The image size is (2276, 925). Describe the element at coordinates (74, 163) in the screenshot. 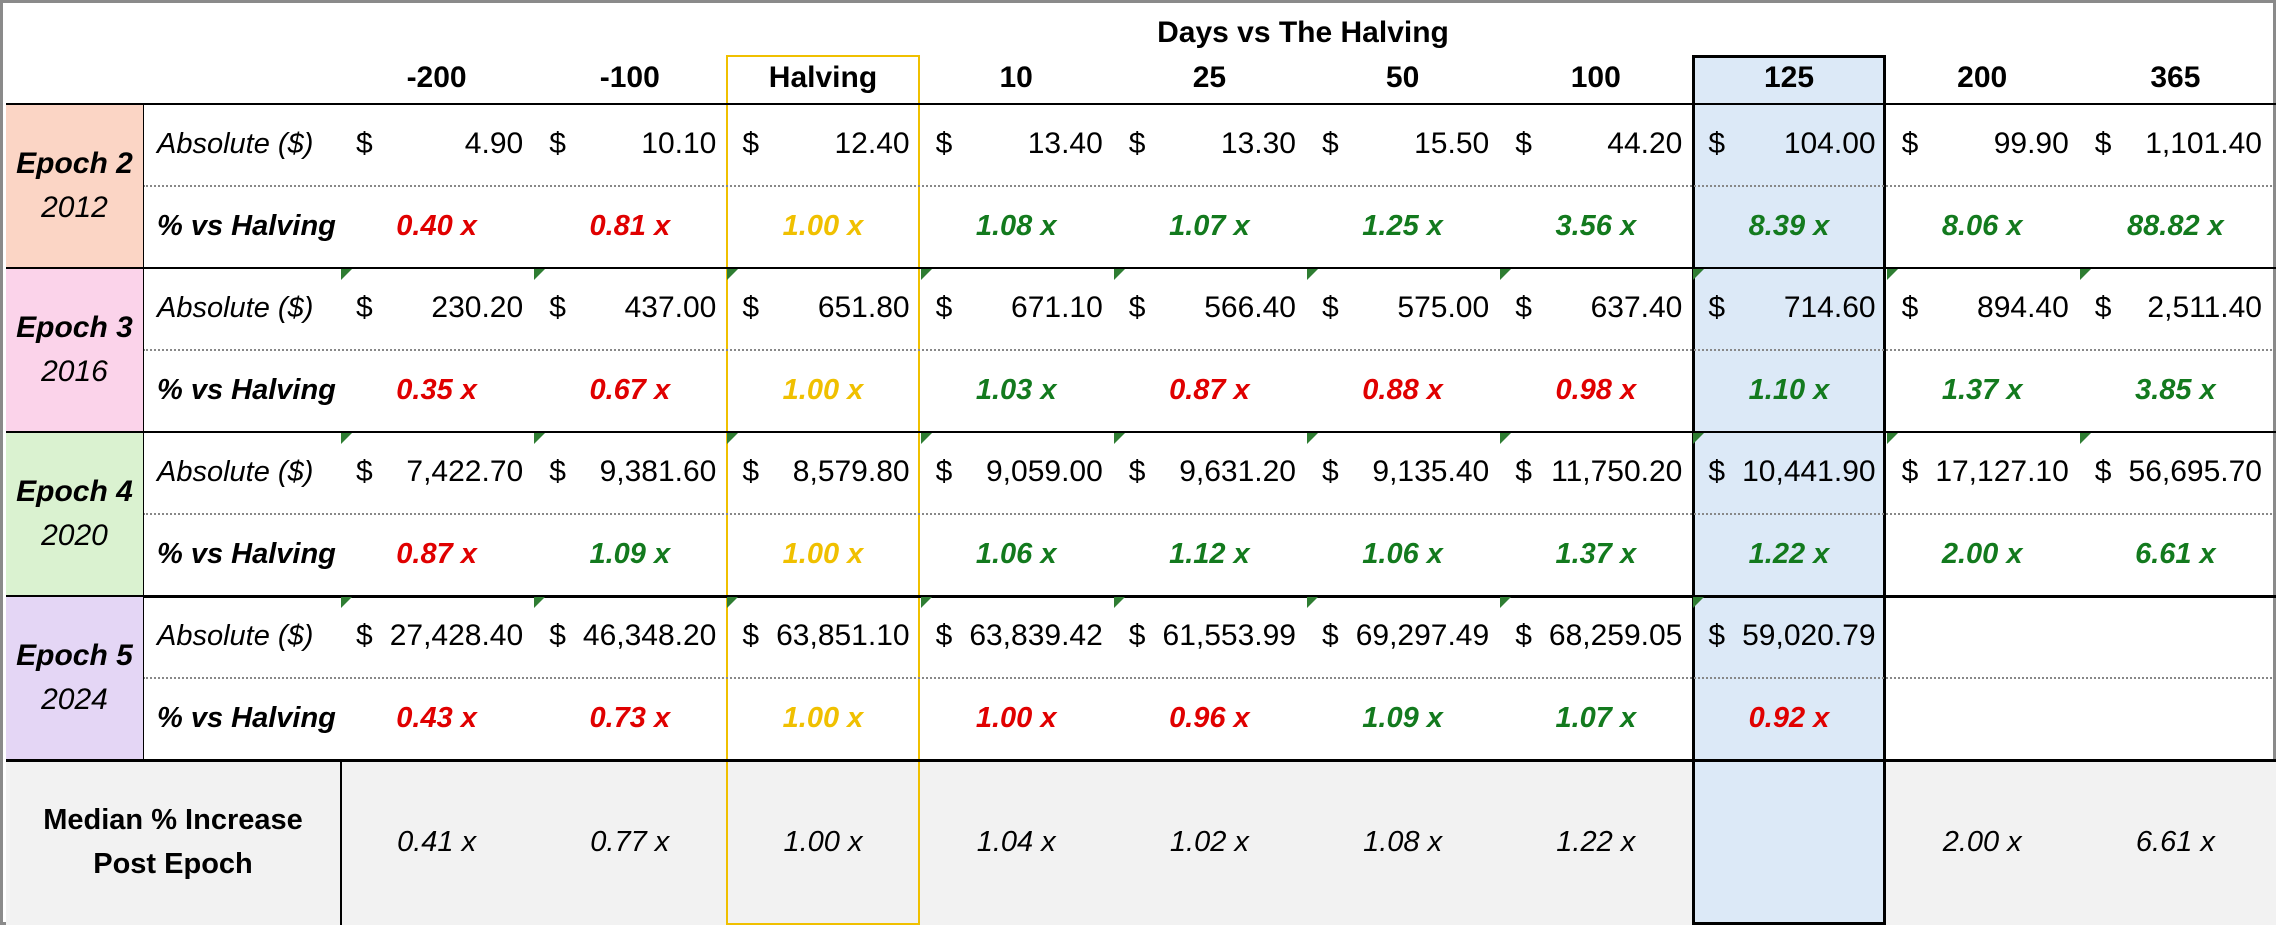

I see `epoch-name: Epoch 2` at that location.